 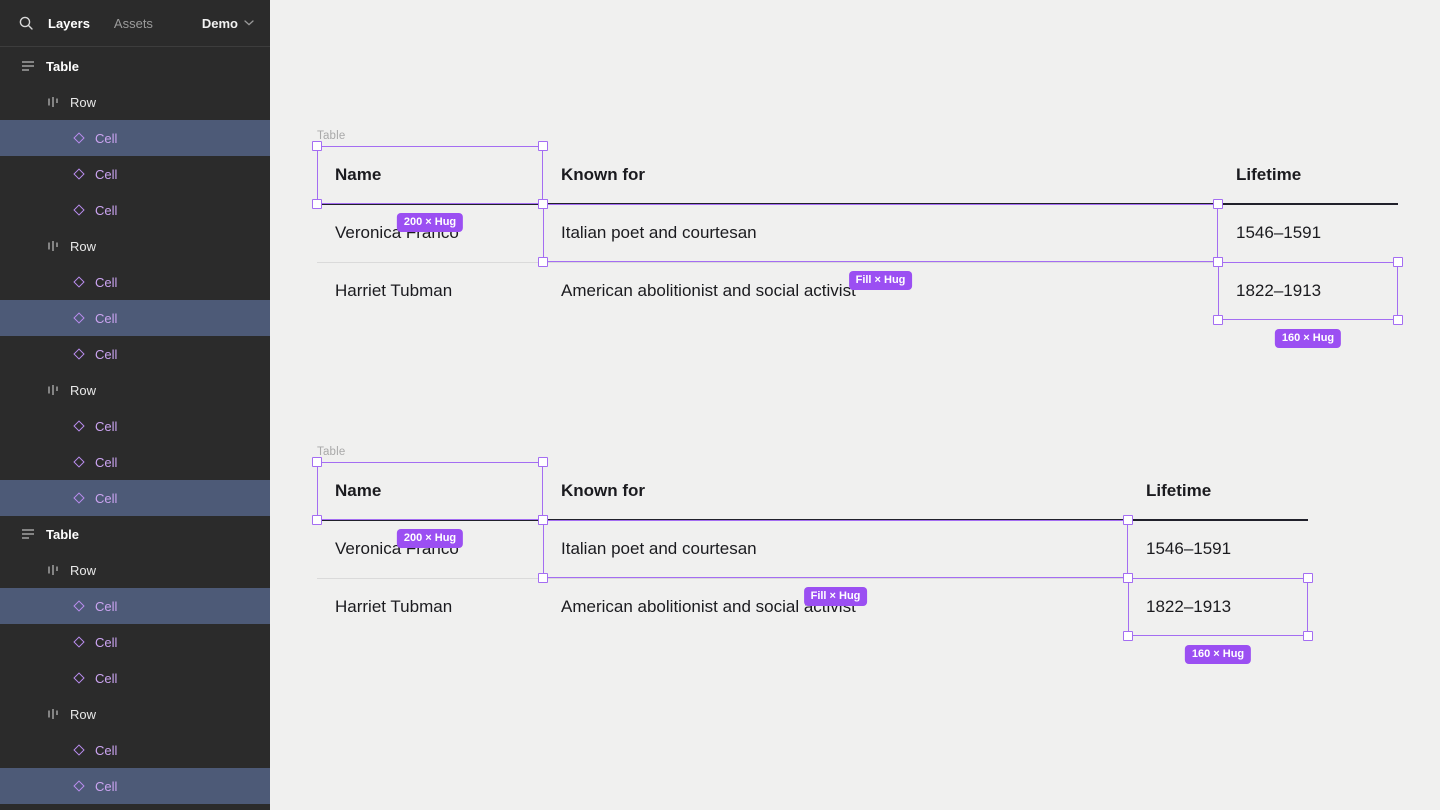 What do you see at coordinates (812, 578) in the screenshot?
I see `row-divider` at bounding box center [812, 578].